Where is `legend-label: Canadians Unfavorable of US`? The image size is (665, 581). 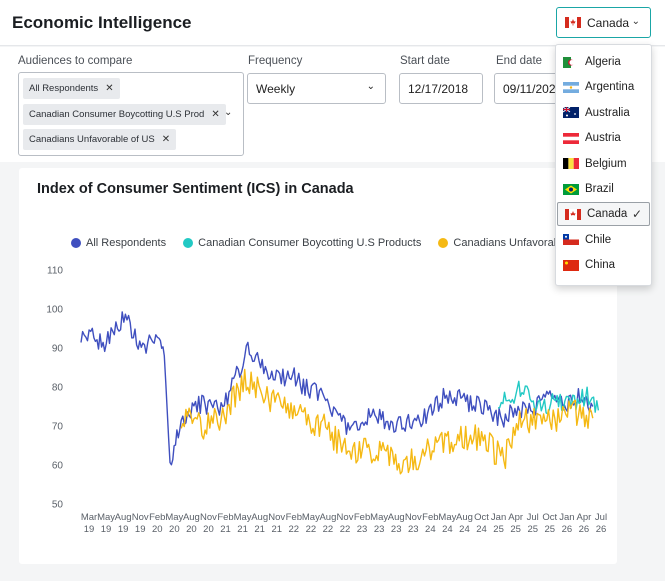
legend-label: Canadians Unfavorable of US is located at coordinates (507, 243).